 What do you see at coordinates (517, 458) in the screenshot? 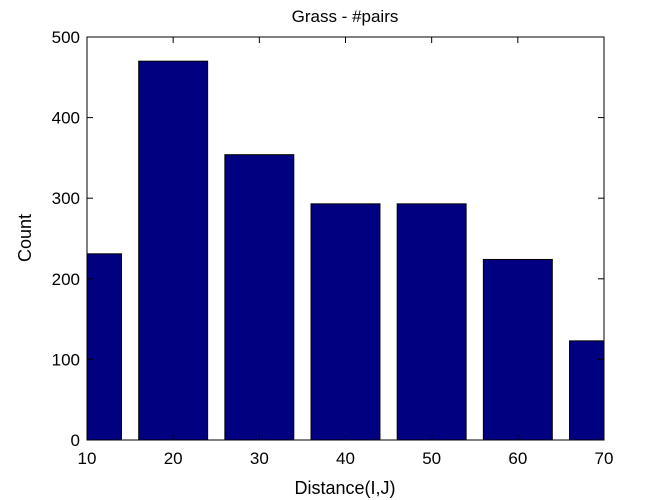
I see `x-tick-label: 60` at bounding box center [517, 458].